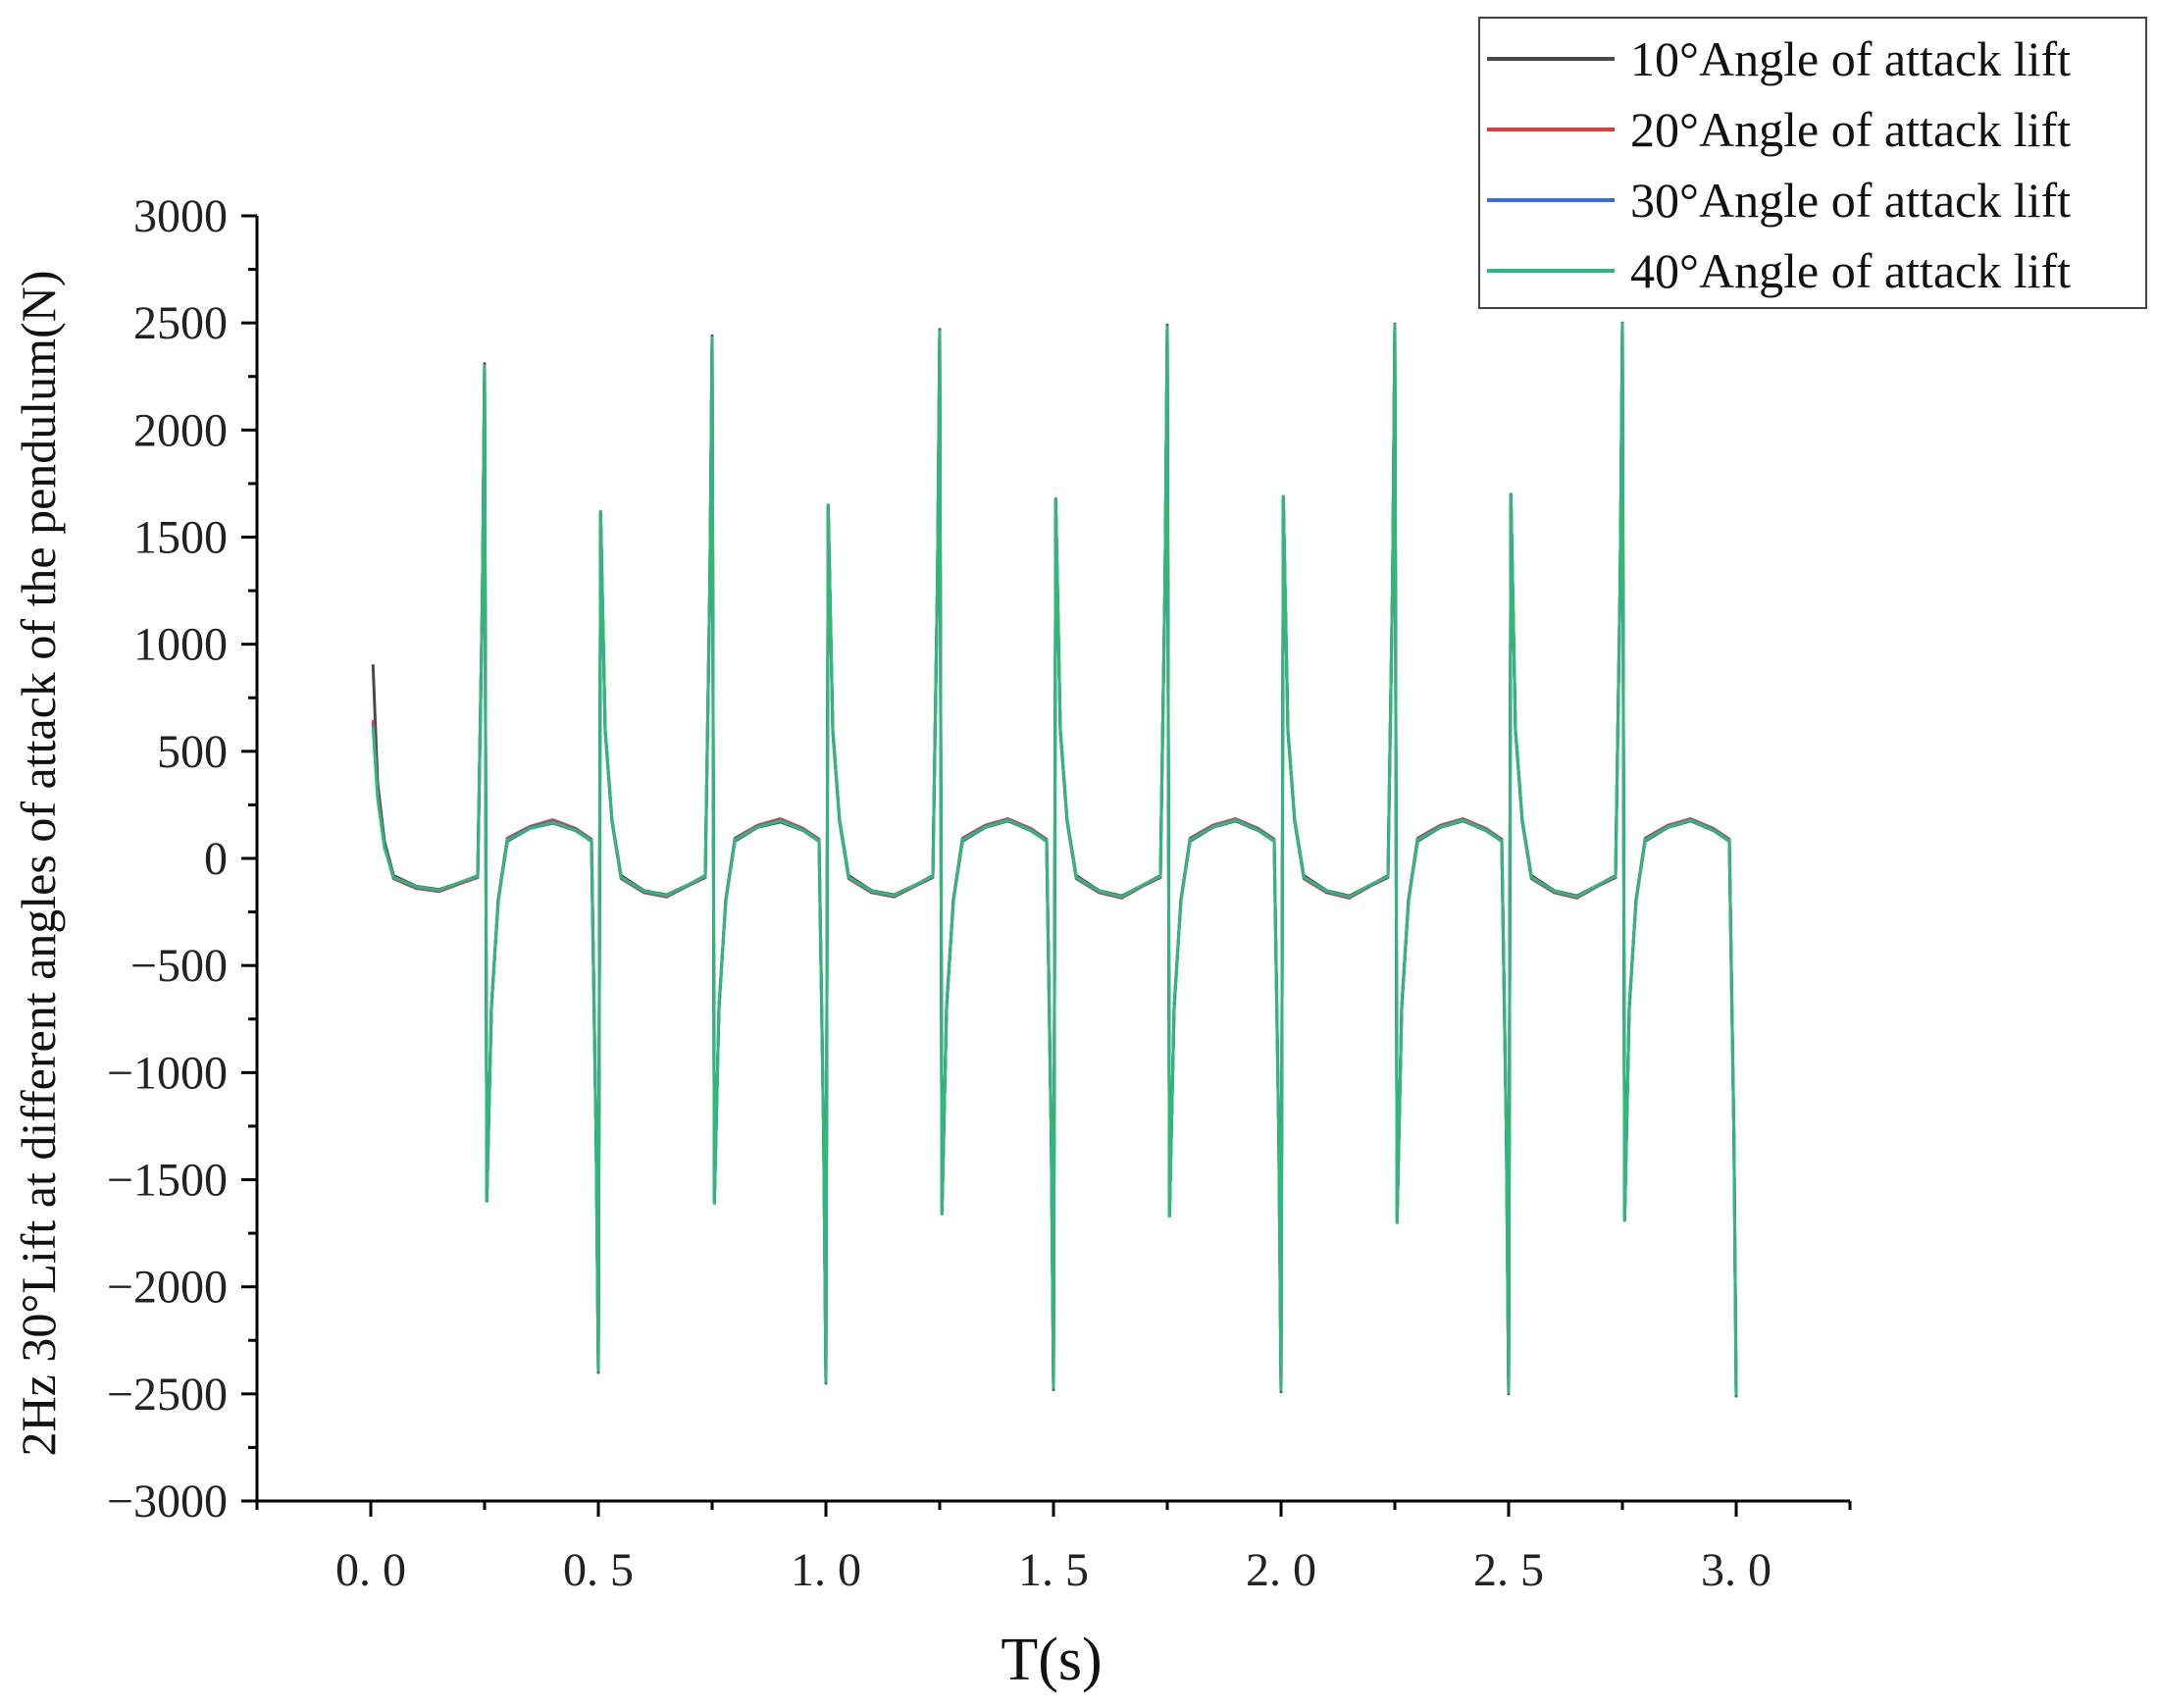  I want to click on x-tick-label: 0. 5, so click(598, 1570).